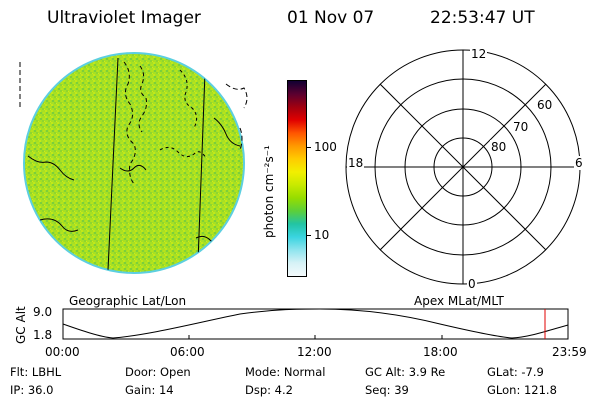  What do you see at coordinates (62, 352) in the screenshot?
I see `time-tick-label: 00:00` at bounding box center [62, 352].